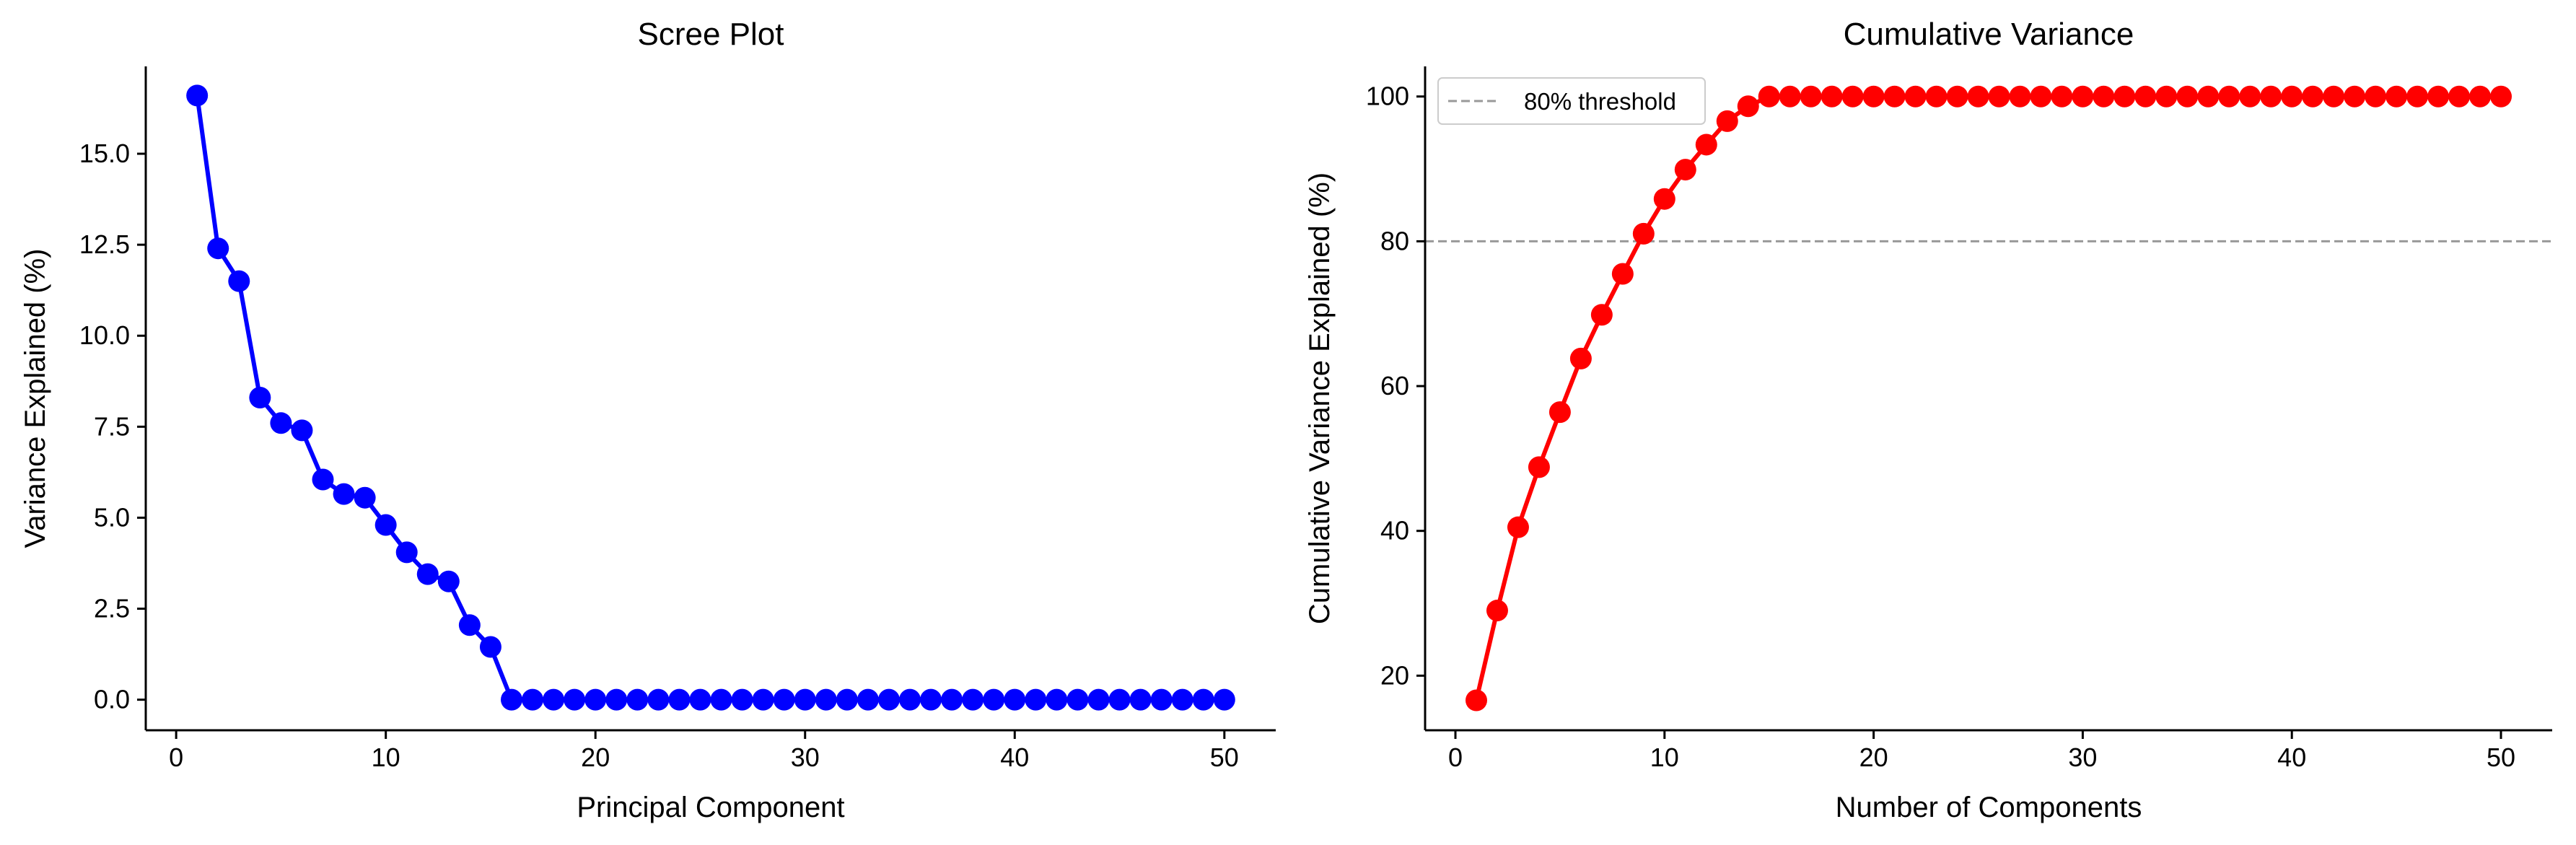  I want to click on y-tick-label: 7.5, so click(112, 426).